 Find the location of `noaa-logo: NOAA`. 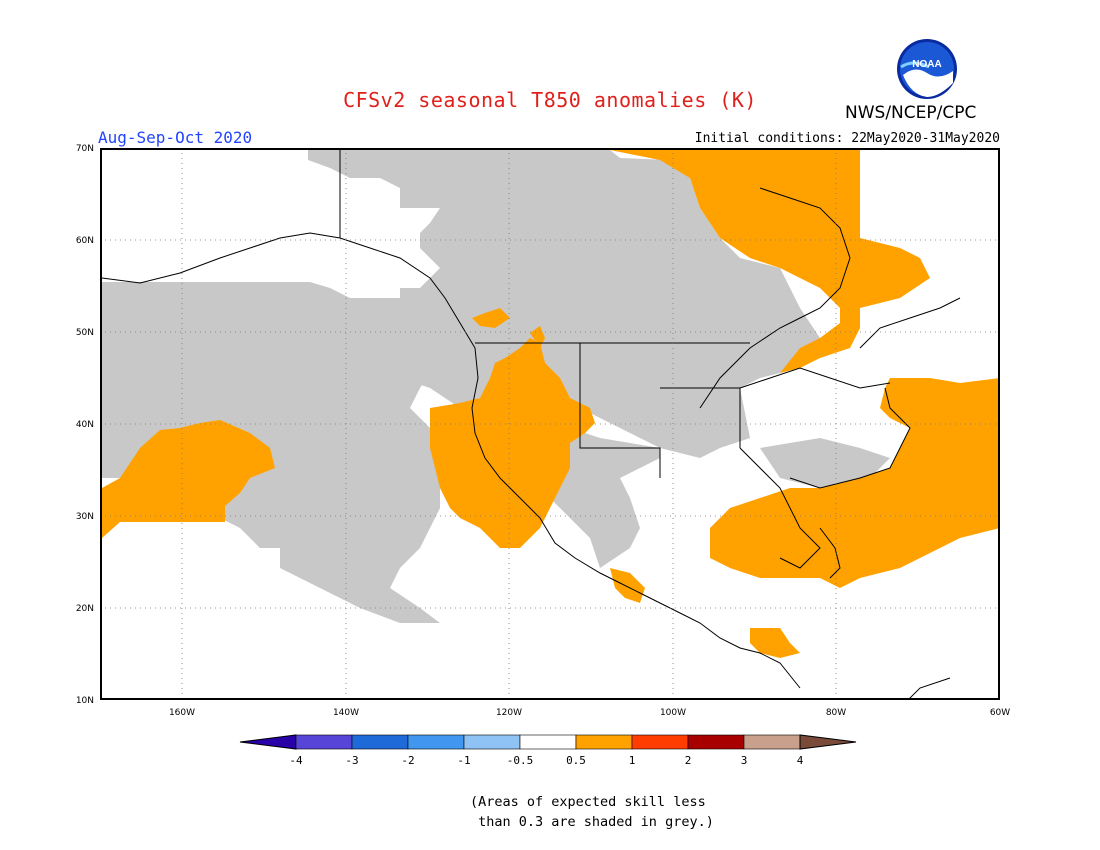

noaa-logo: NOAA is located at coordinates (927, 69).